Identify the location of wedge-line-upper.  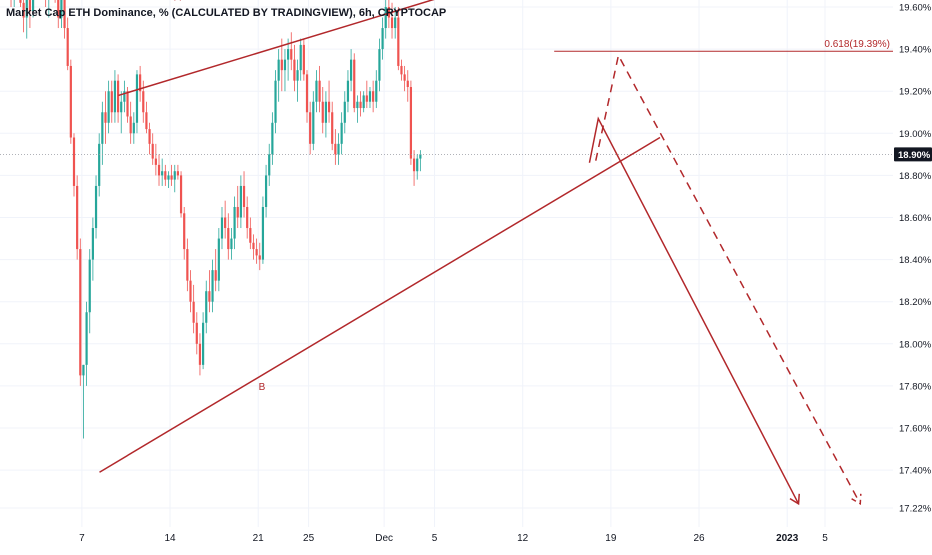
(276, 48).